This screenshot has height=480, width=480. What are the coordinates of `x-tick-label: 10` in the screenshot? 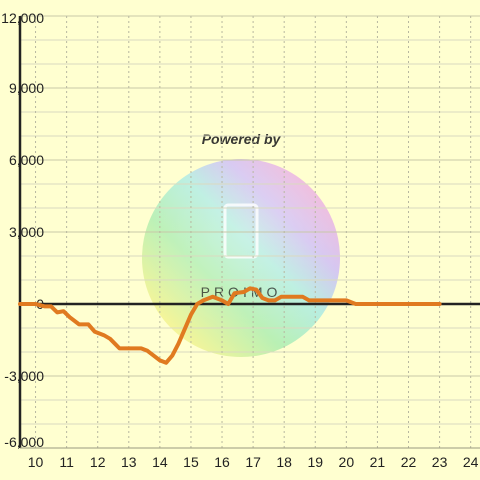 It's located at (36, 462).